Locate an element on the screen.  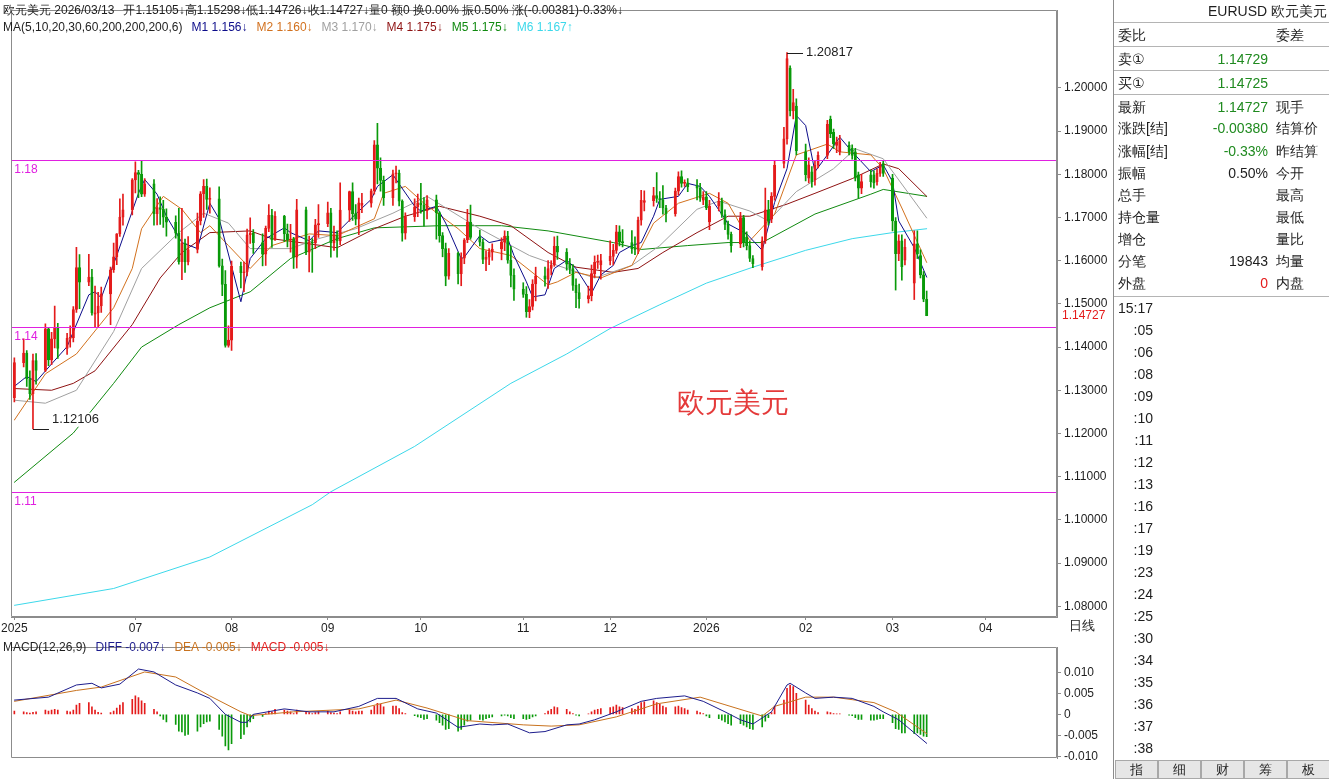
text: 最高 is located at coordinates (1290, 195).